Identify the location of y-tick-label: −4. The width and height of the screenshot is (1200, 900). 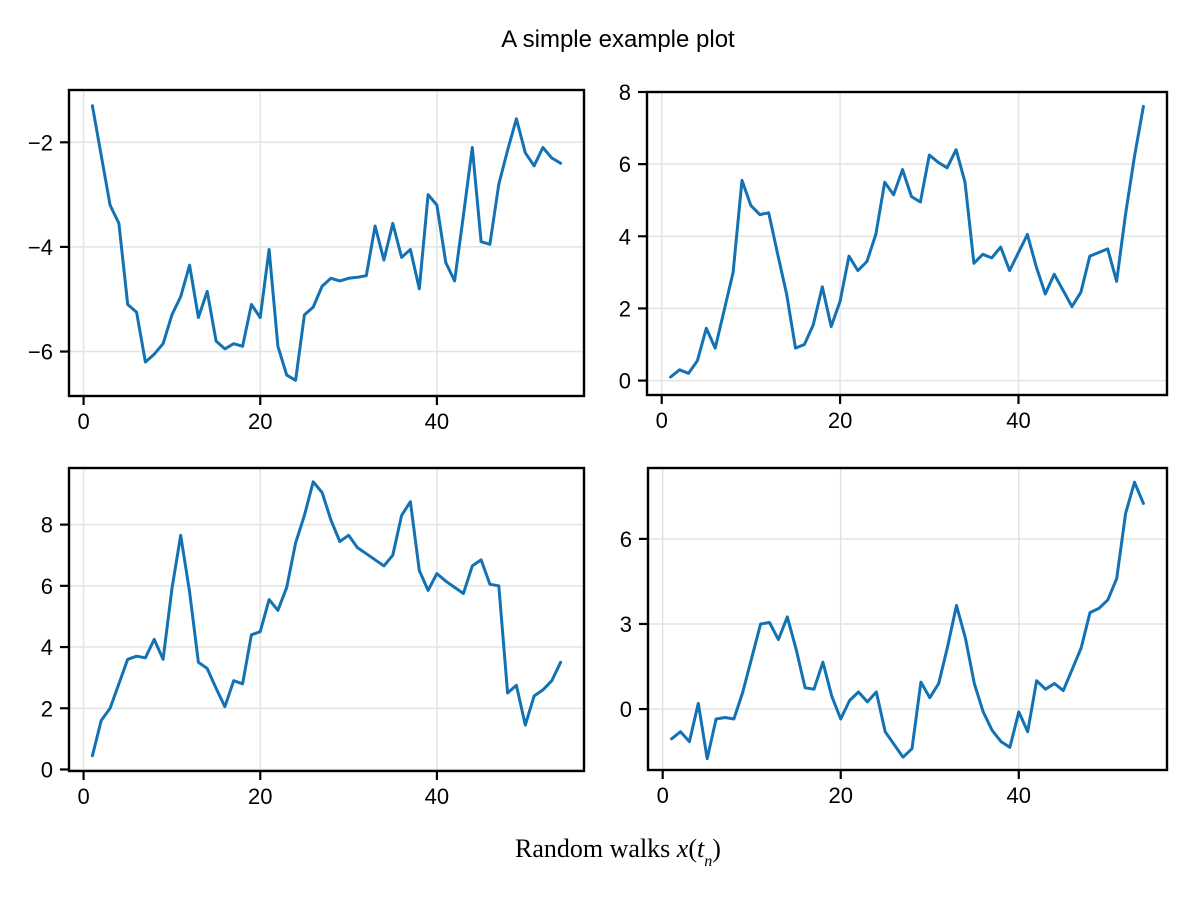
(40, 247).